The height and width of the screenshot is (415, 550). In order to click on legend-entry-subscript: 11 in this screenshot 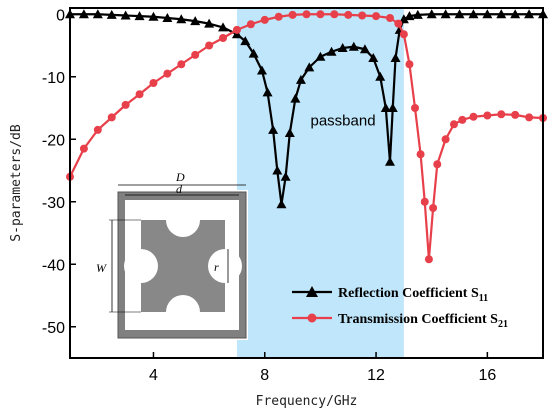, I will do `click(483, 298)`.